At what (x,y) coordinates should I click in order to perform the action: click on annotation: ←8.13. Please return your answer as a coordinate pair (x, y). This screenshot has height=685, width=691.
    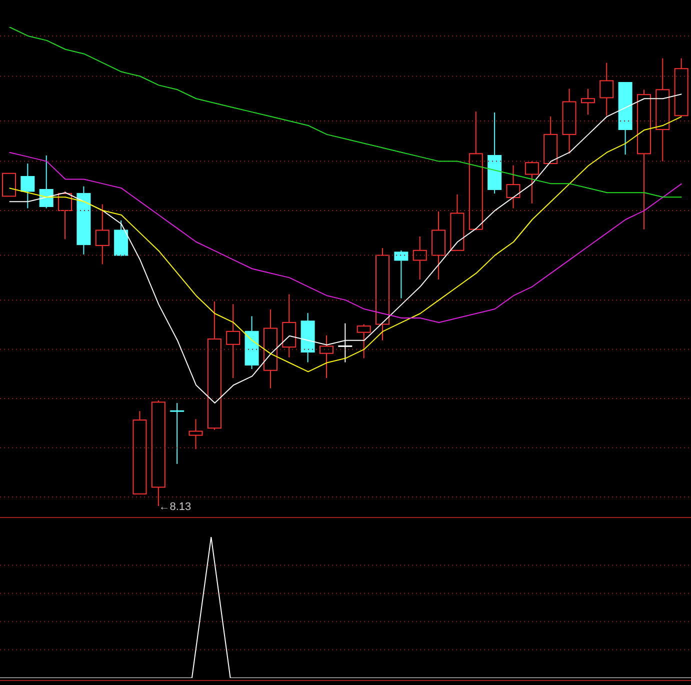
    Looking at the image, I should click on (175, 506).